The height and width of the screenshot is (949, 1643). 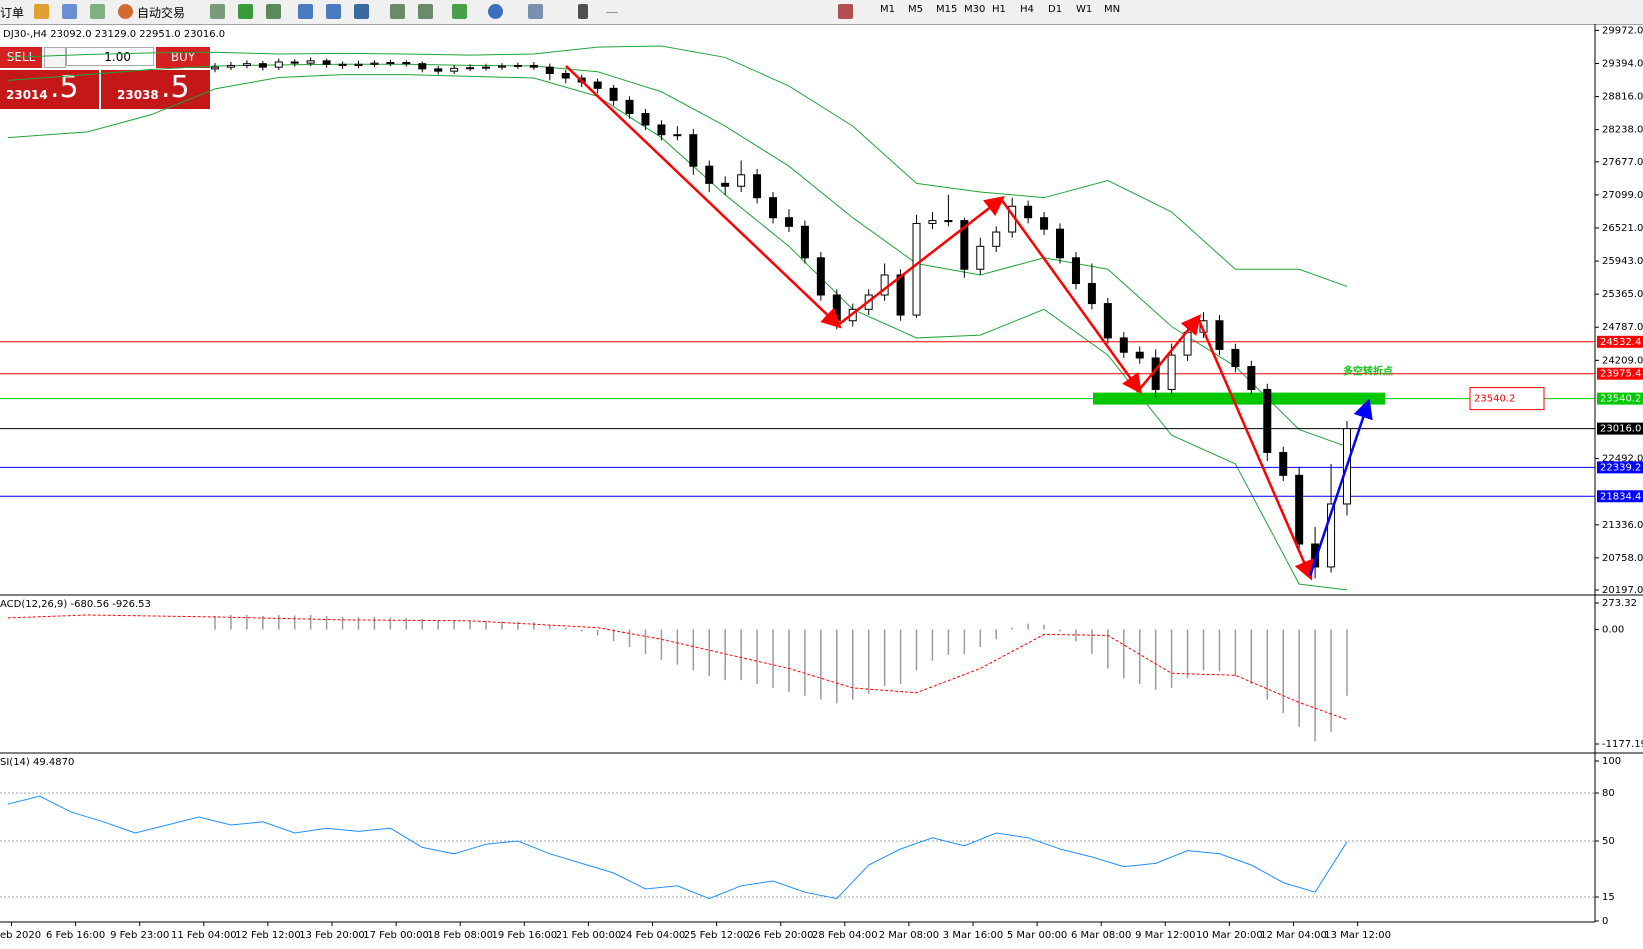 I want to click on timeframe-button: M15, so click(x=947, y=9).